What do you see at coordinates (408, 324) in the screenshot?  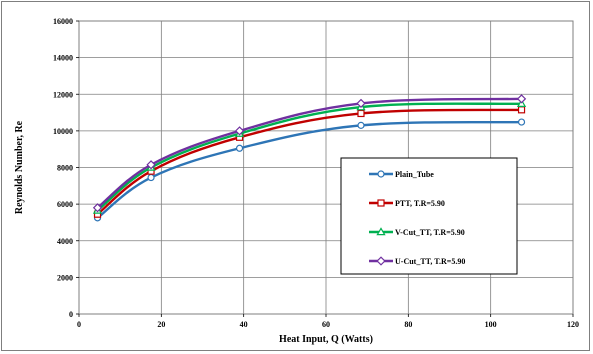 I see `x-tick-label: 80` at bounding box center [408, 324].